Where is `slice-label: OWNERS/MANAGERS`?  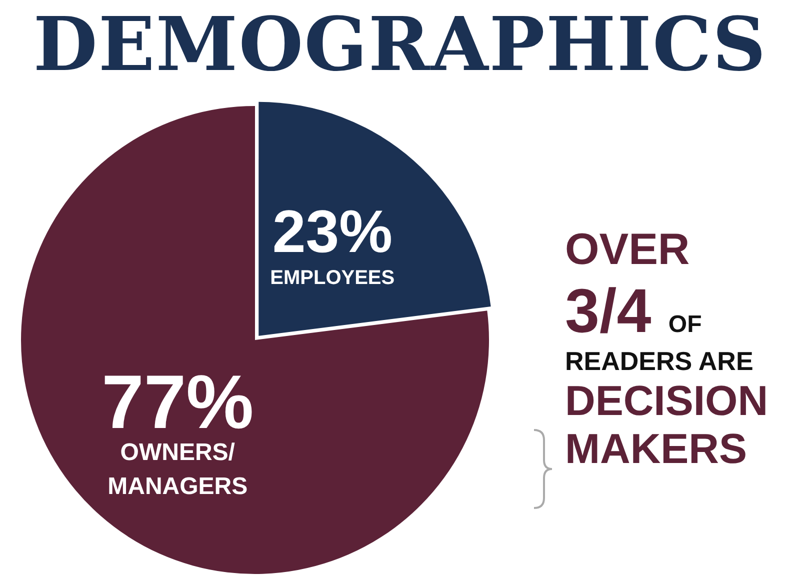
slice-label: OWNERS/MANAGERS is located at coordinates (178, 469).